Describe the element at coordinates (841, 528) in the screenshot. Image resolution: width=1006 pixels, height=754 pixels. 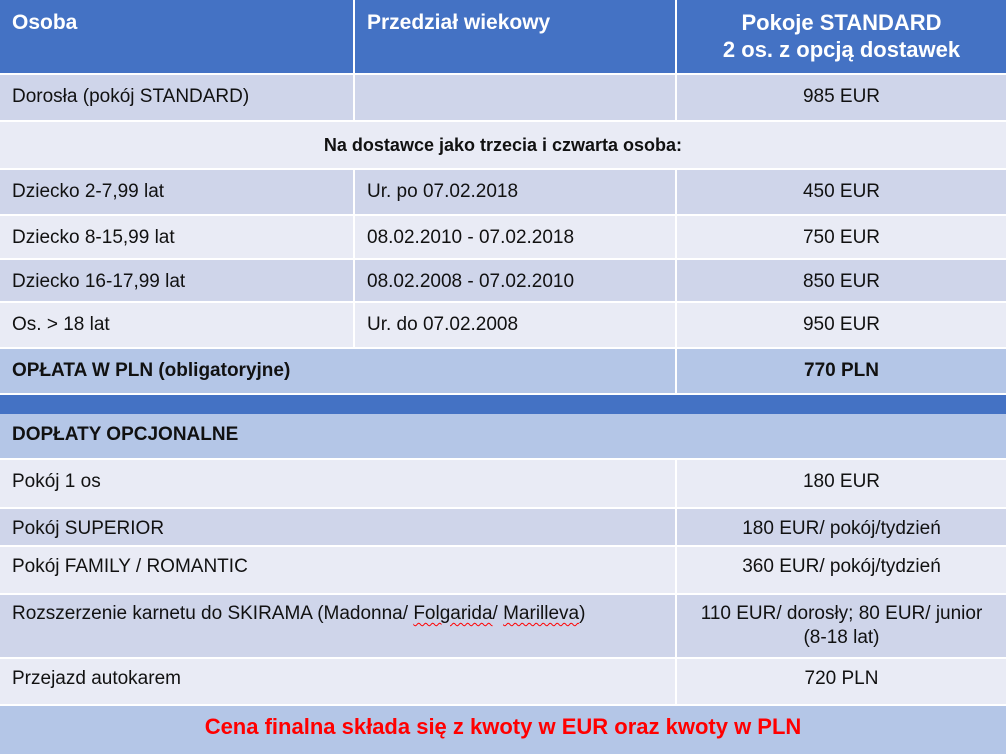
I see `optional-price: 180 EUR/ pokój/tydzień` at that location.